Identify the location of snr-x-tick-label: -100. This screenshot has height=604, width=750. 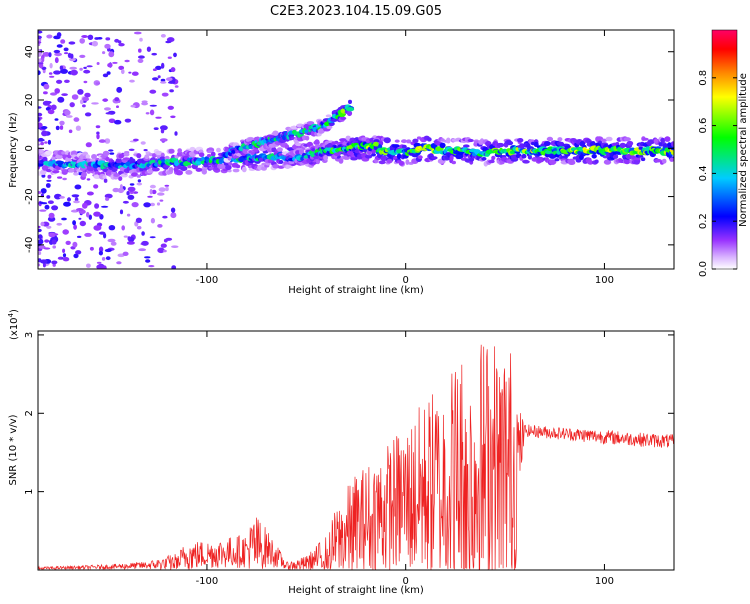
(207, 581).